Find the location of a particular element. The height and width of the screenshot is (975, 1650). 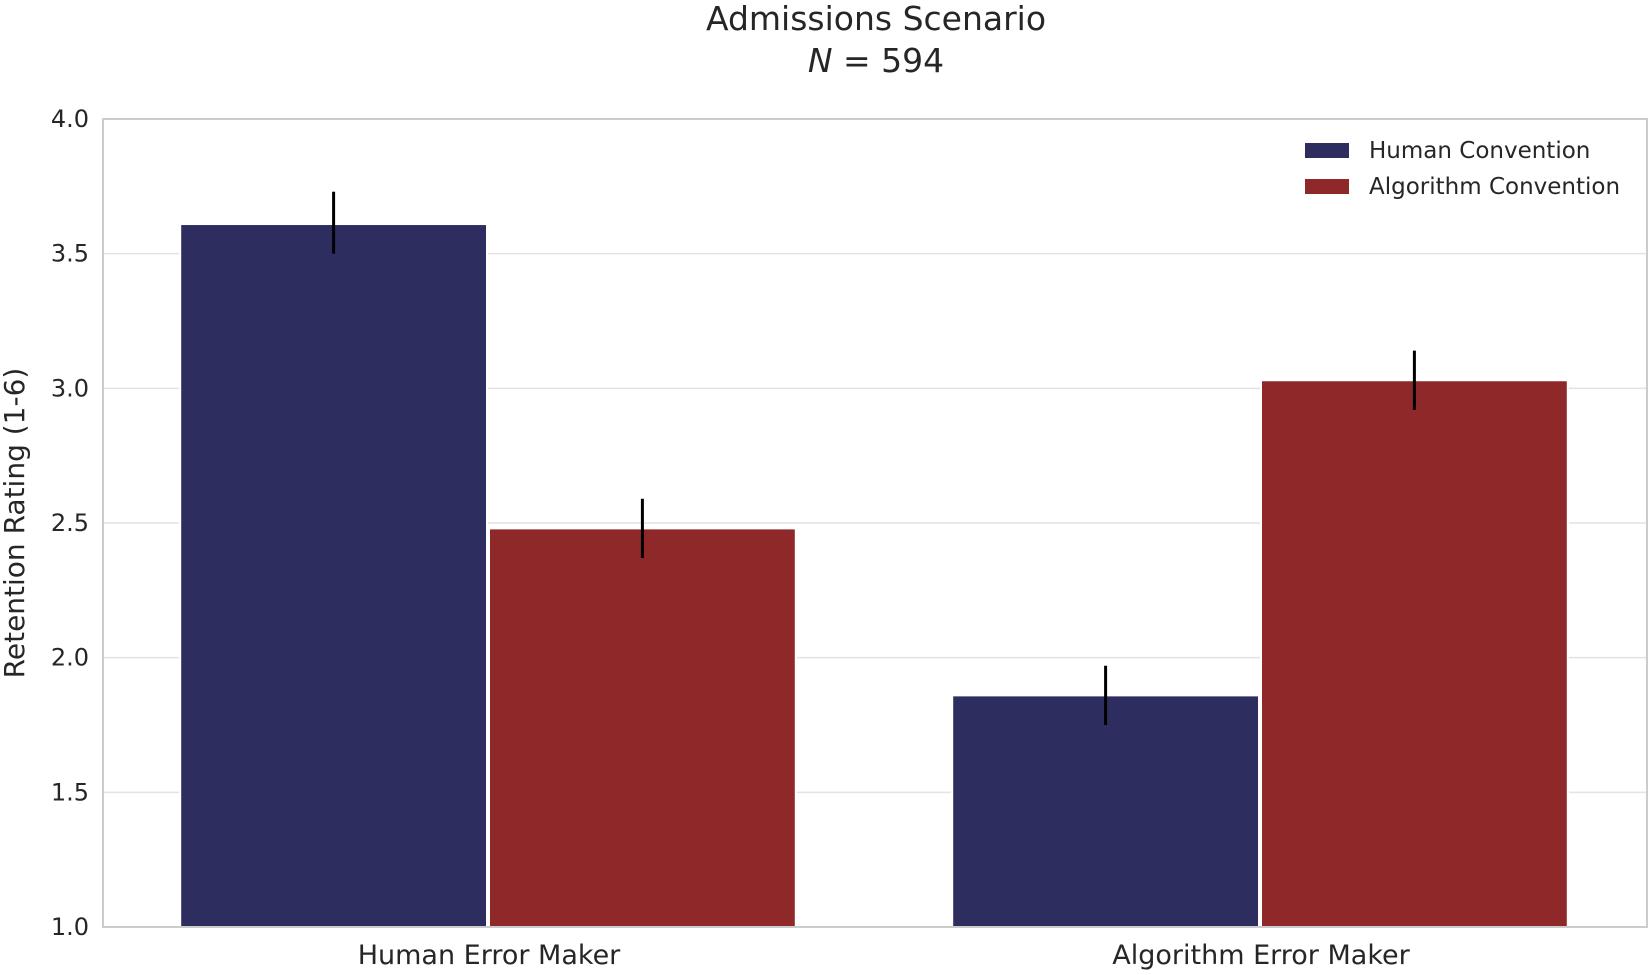

chart-subtitle: N = 594 is located at coordinates (876, 60).